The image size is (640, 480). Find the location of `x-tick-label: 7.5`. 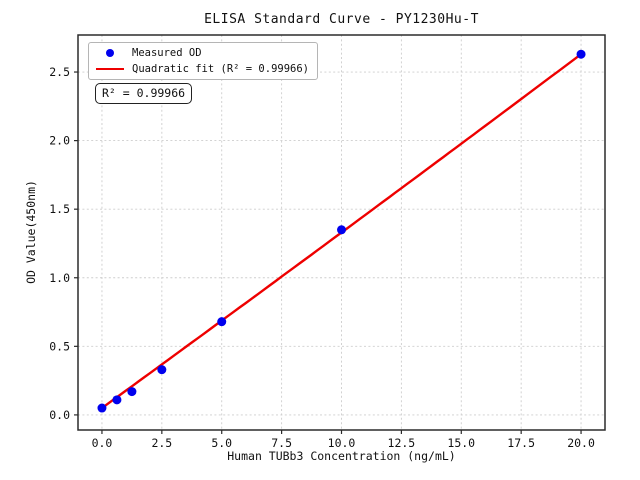

x-tick-label: 7.5 is located at coordinates (281, 443).